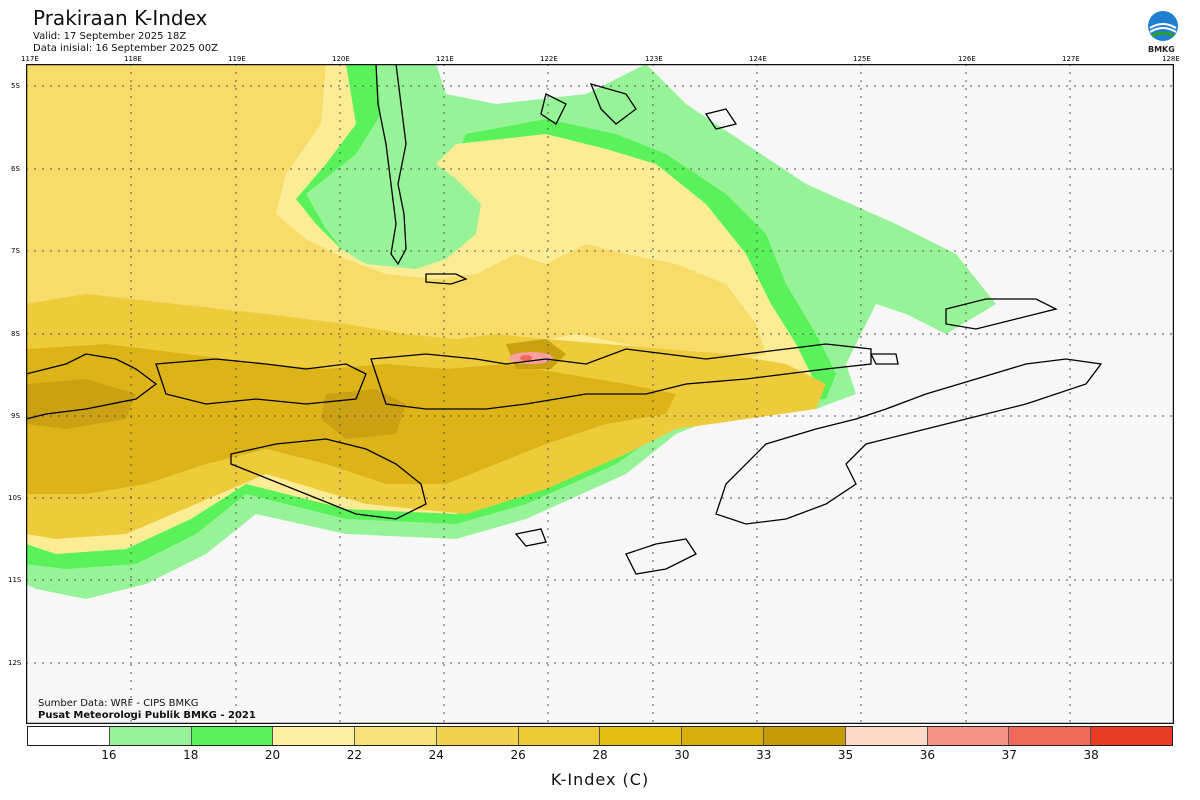 This screenshot has width=1200, height=800. I want to click on colorbar-tick-label: 35, so click(845, 755).